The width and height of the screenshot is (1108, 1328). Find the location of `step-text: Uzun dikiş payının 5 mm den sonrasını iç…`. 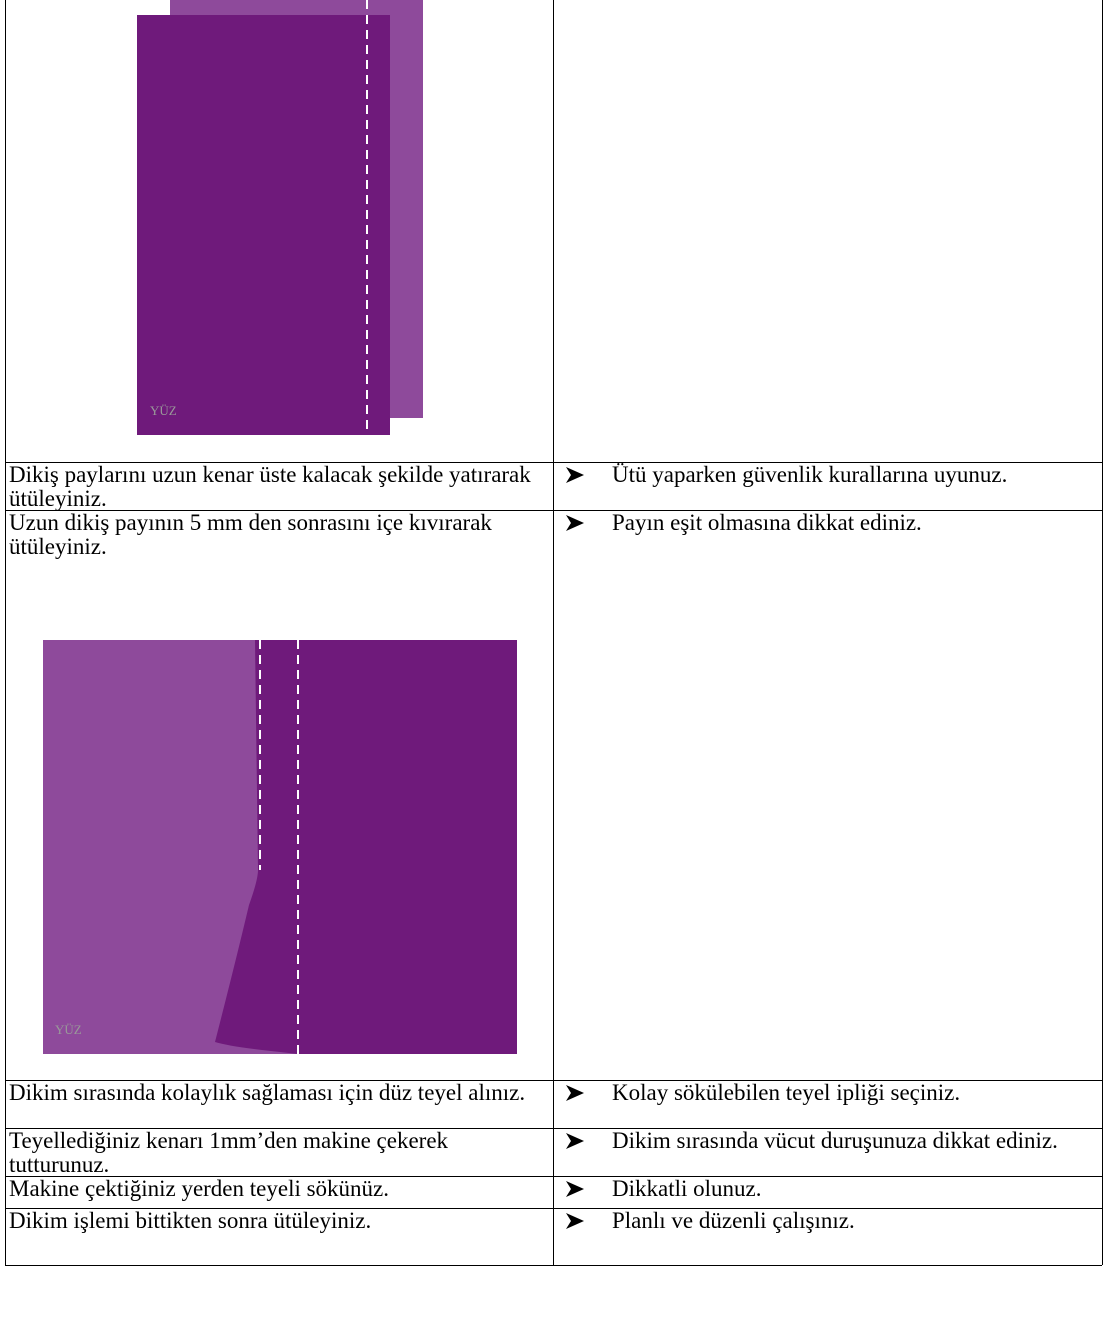

step-text: Uzun dikiş payının 5 mm den sonrasını iç… is located at coordinates (250, 534).